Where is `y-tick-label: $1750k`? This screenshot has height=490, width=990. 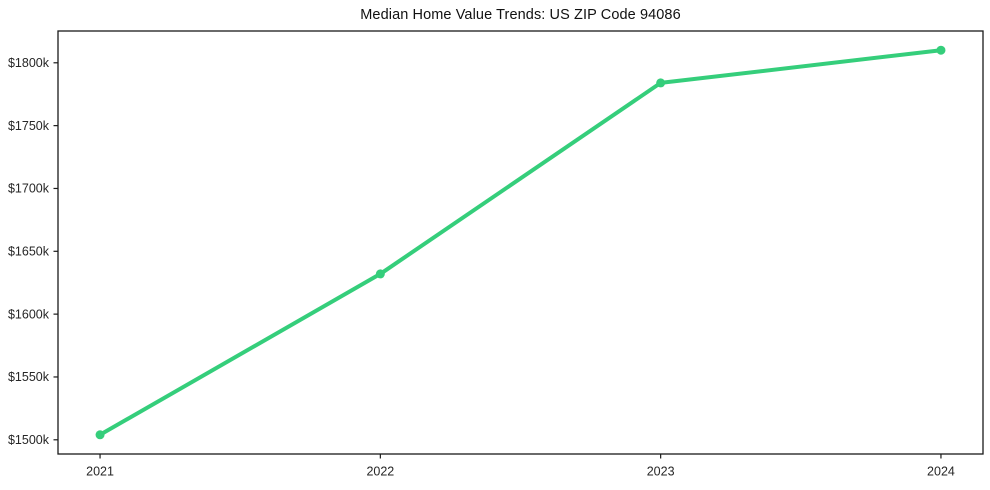 y-tick-label: $1750k is located at coordinates (29, 126).